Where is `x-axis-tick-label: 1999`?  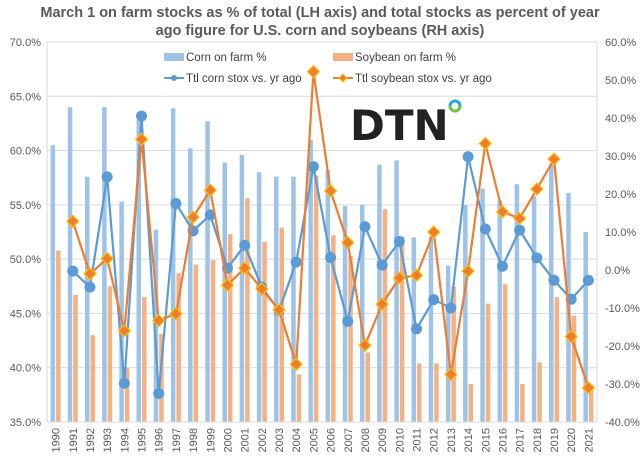 x-axis-tick-label: 1999 is located at coordinates (211, 440).